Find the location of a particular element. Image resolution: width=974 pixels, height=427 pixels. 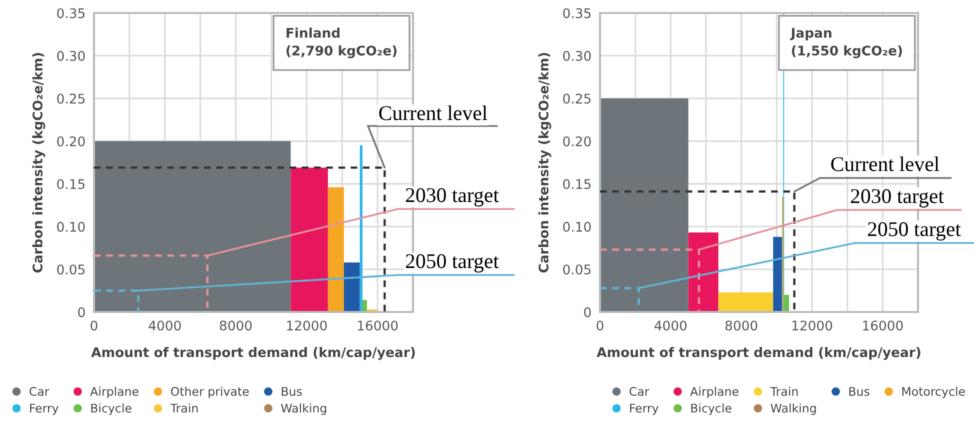

annotation: Finland (2,790 kgCO₂e) is located at coordinates (341, 43).